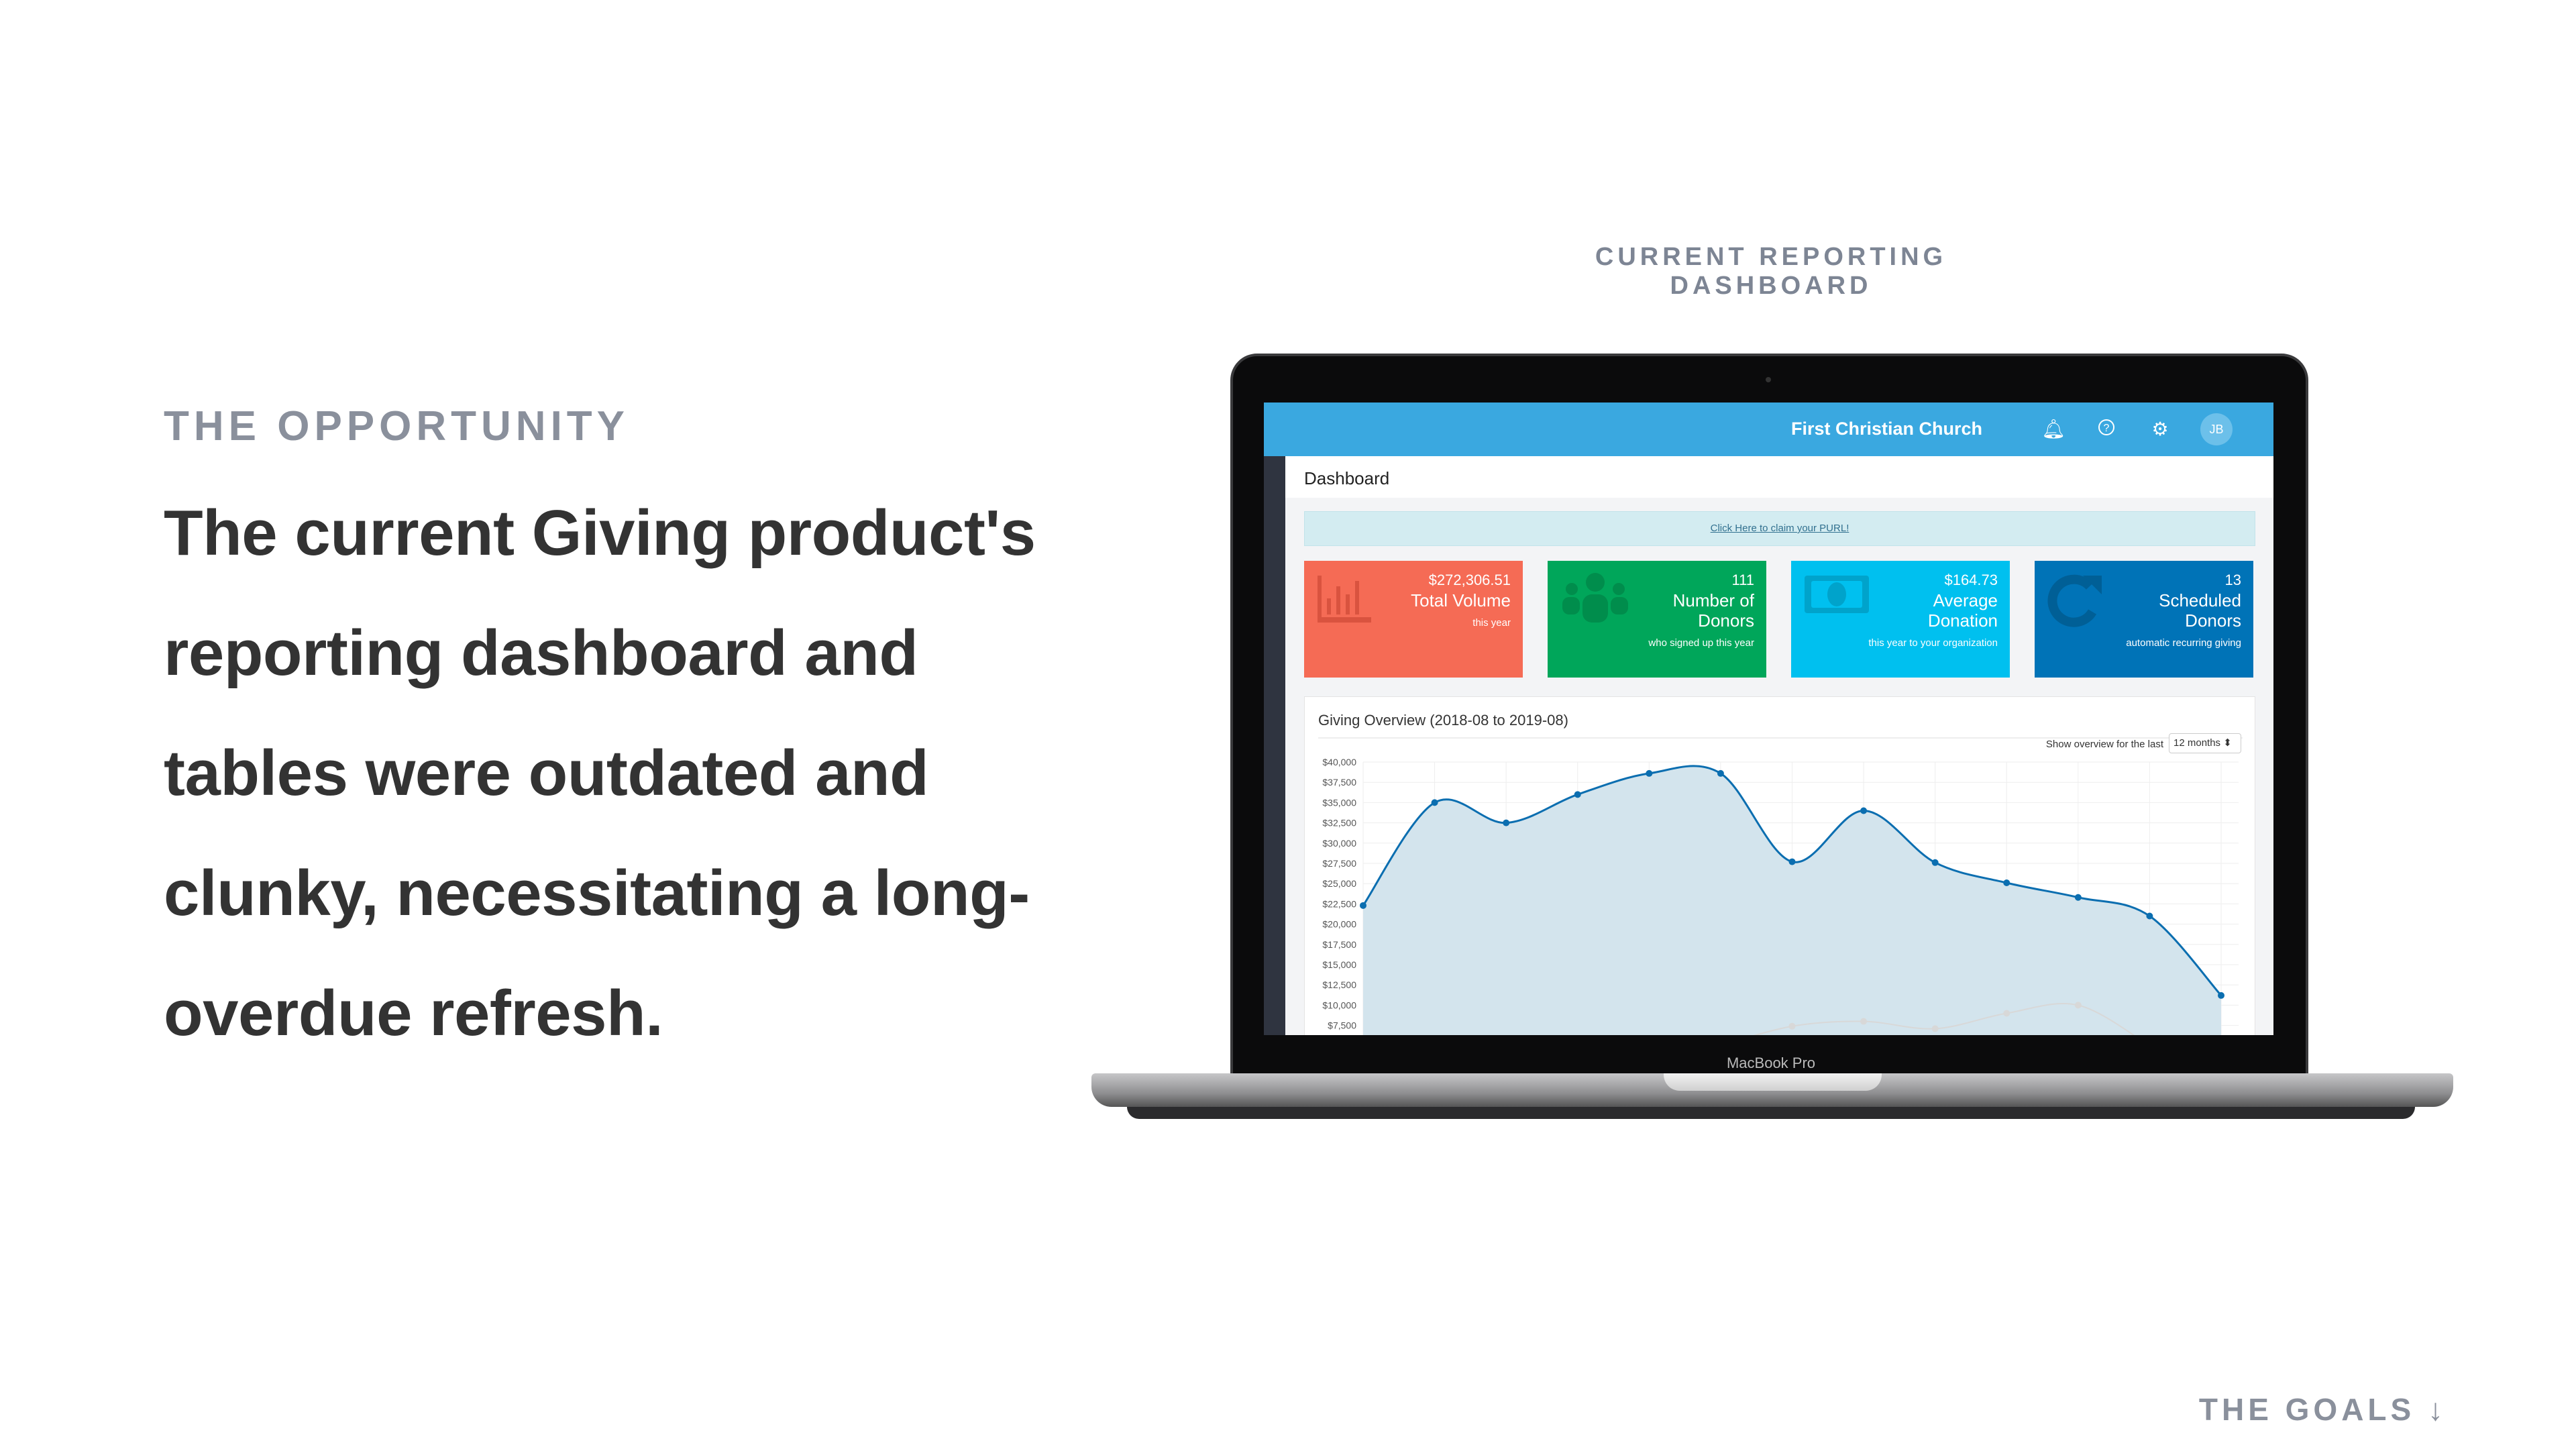 The image size is (2576, 1449). I want to click on y-tick-label: $20,000, so click(1339, 924).